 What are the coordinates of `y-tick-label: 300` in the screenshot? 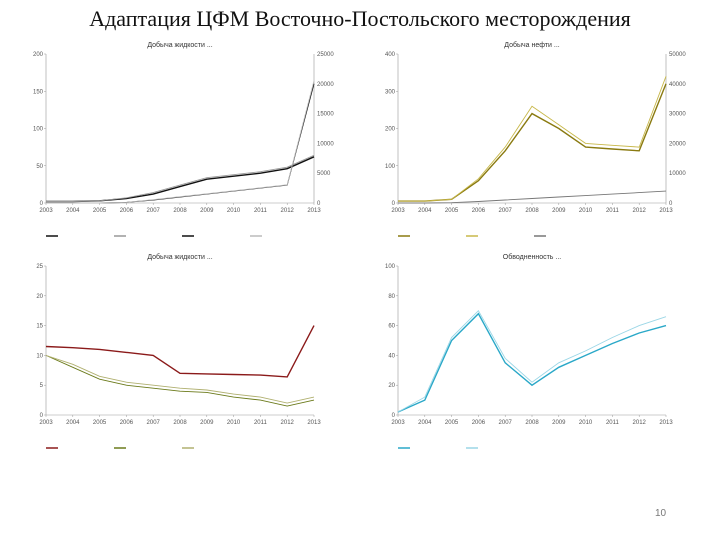 It's located at (390, 92).